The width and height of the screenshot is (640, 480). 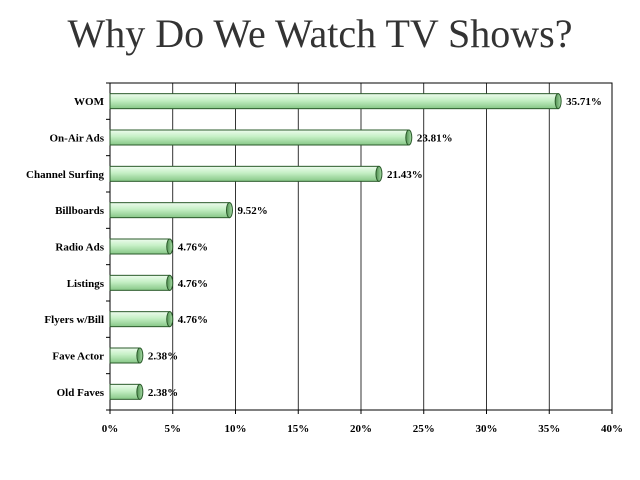 What do you see at coordinates (405, 175) in the screenshot?
I see `data-label: 21.43%` at bounding box center [405, 175].